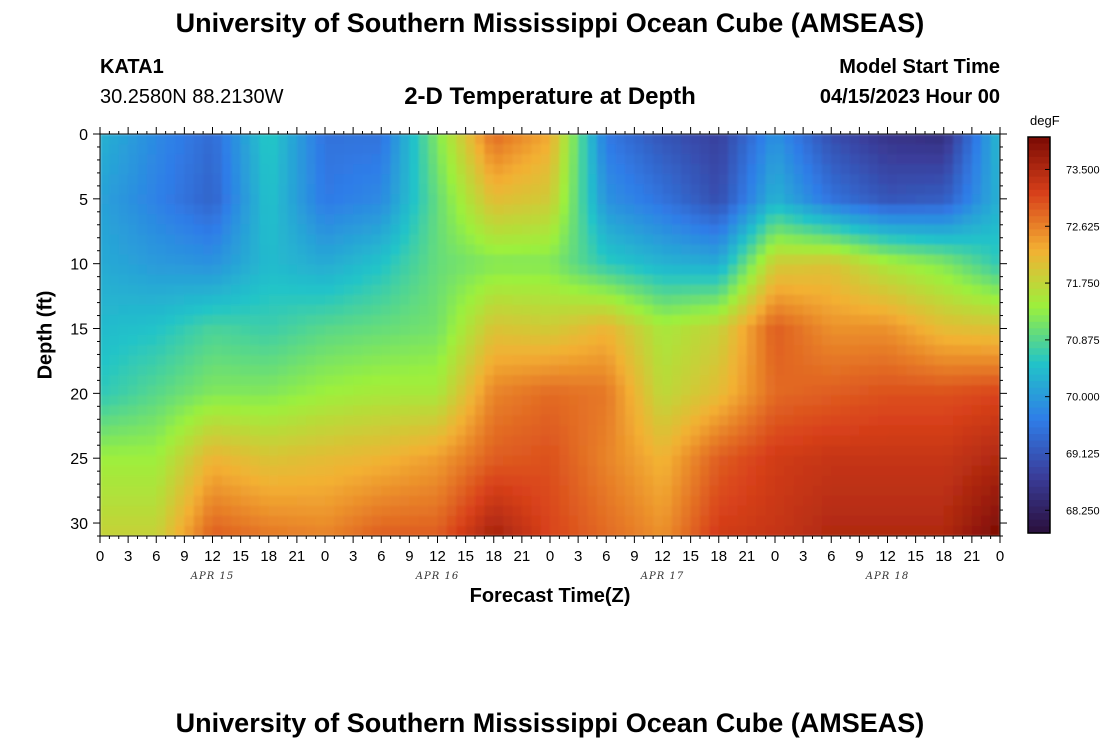 This screenshot has width=1100, height=750. I want to click on y-tick-label: 5, so click(83, 200).